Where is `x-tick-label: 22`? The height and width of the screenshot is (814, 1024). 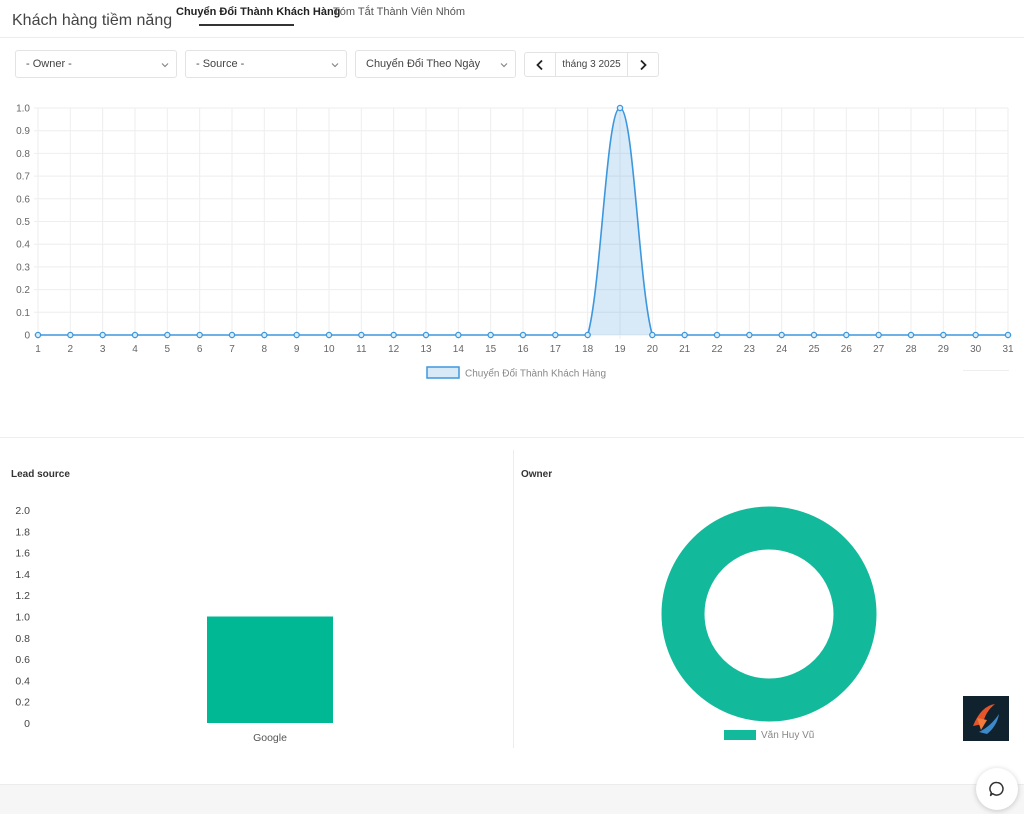
x-tick-label: 22 is located at coordinates (717, 349).